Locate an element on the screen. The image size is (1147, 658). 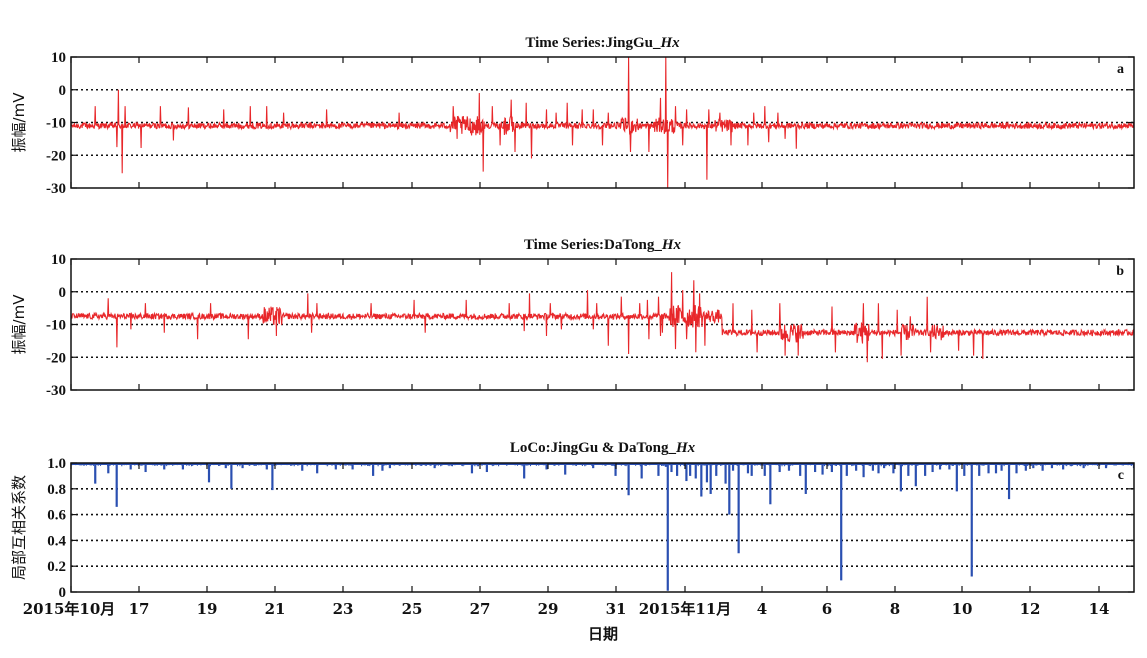
x-tick-label: 17 is located at coordinates (139, 609).